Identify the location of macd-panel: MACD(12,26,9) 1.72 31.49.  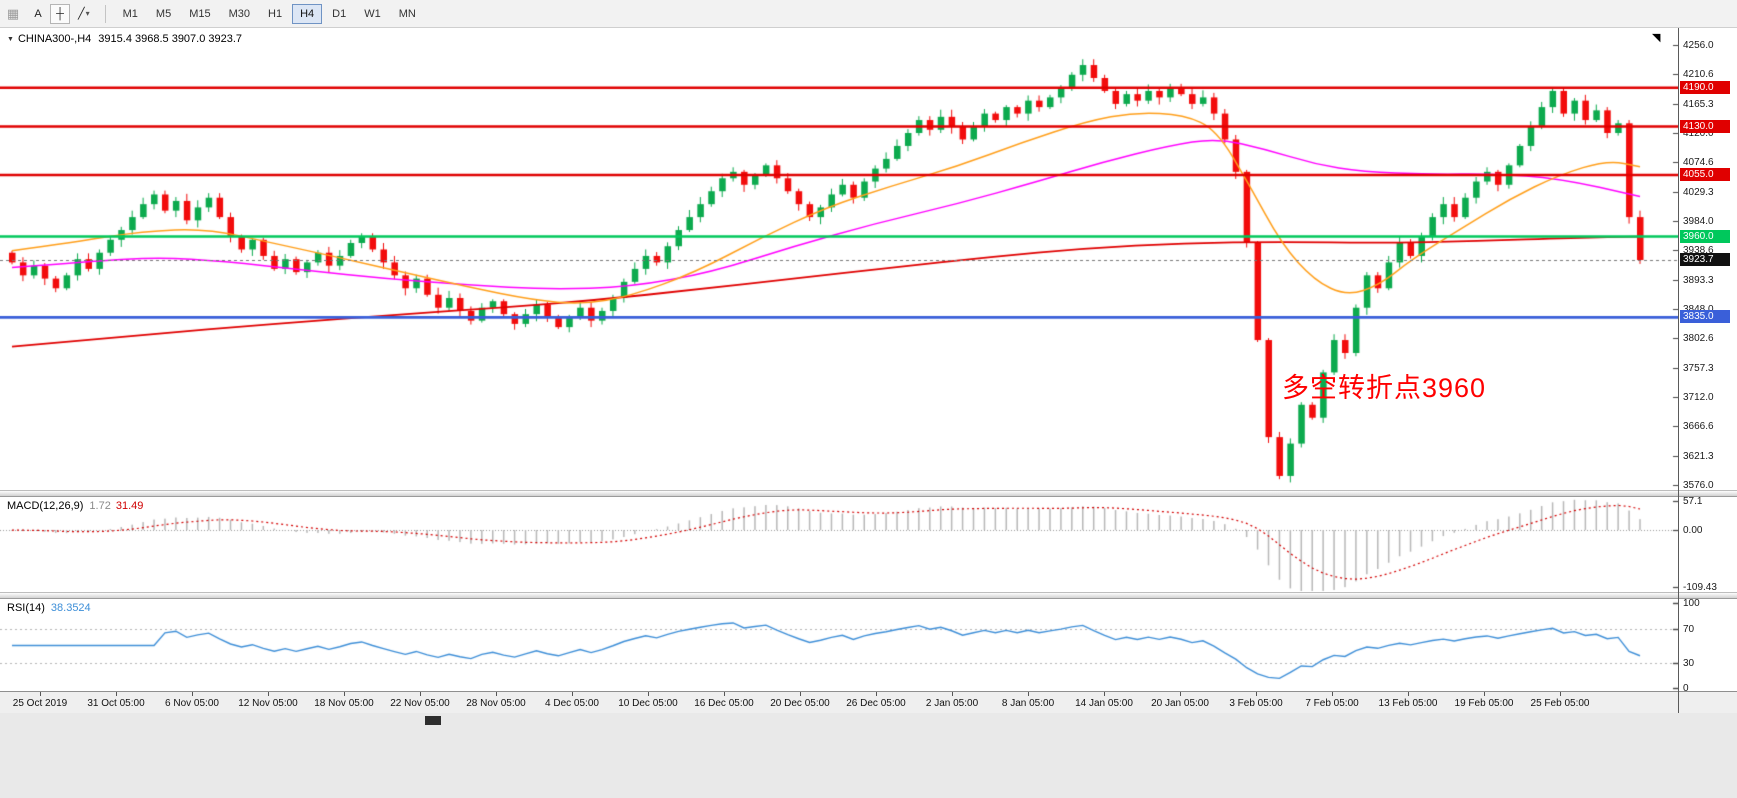
(868, 544).